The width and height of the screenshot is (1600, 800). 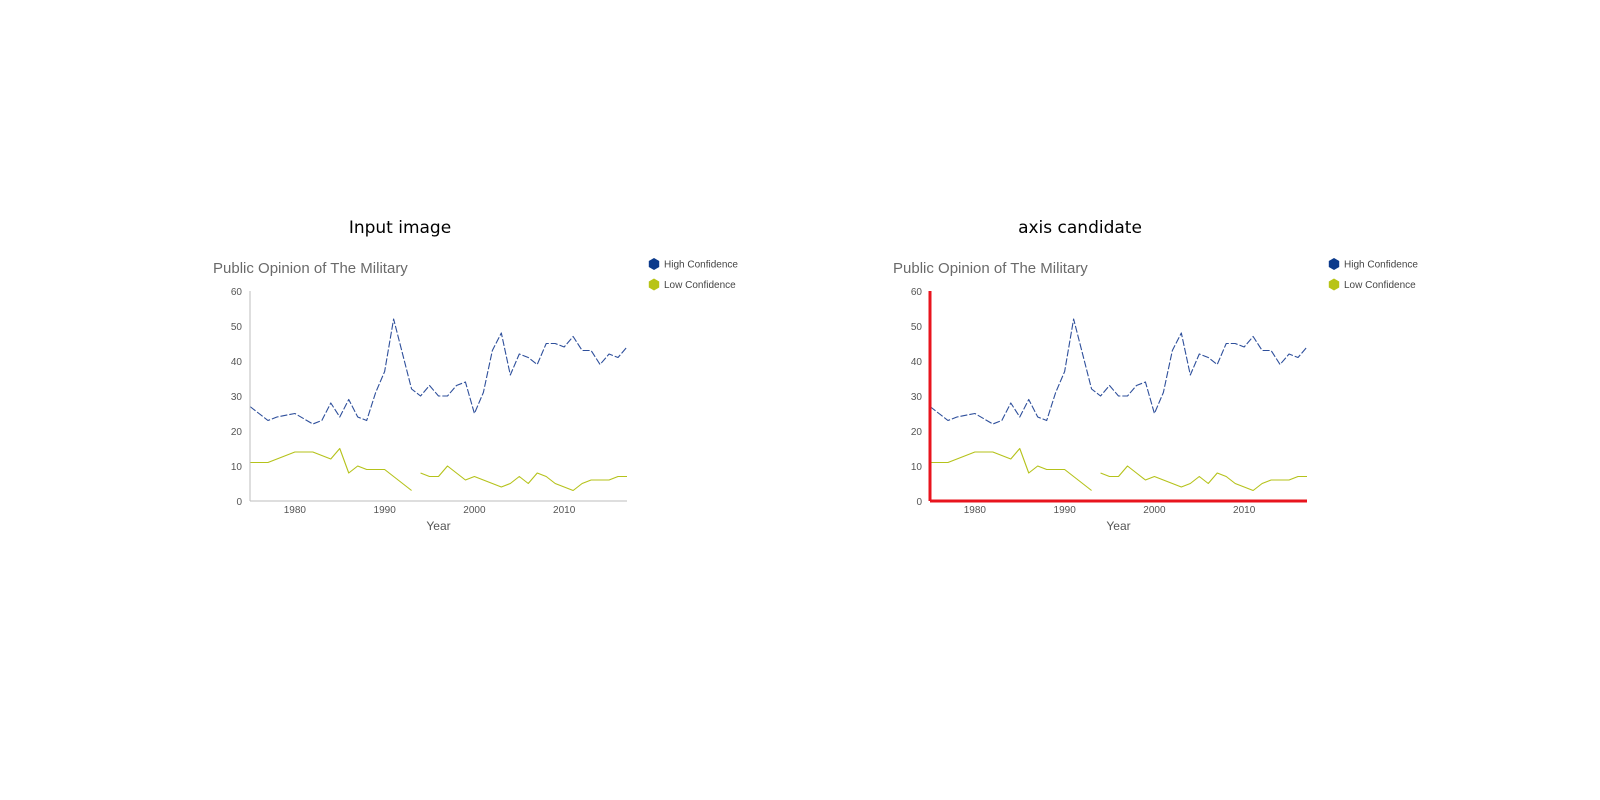 What do you see at coordinates (400, 228) in the screenshot?
I see `panel-heading: Input image` at bounding box center [400, 228].